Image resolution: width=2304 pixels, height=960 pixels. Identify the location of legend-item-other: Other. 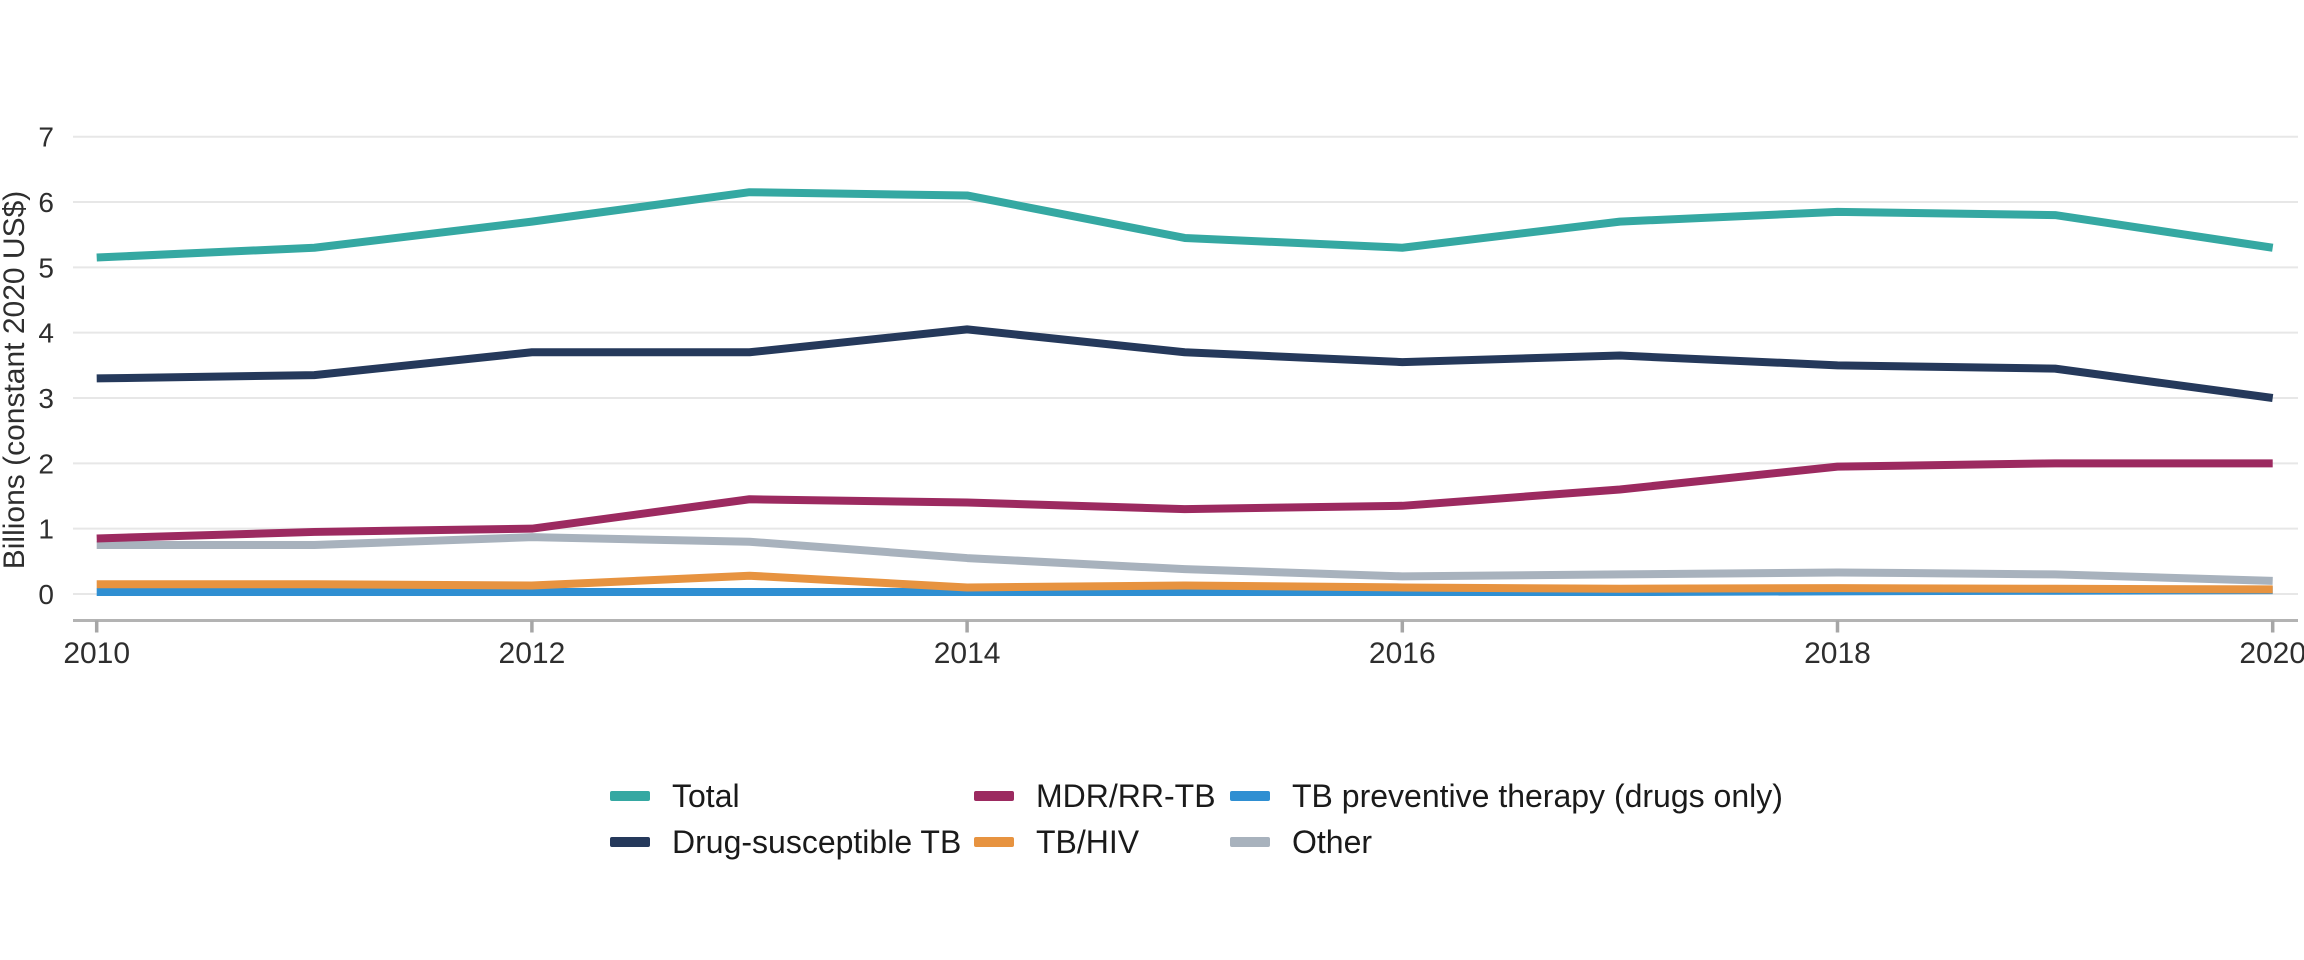
(1506, 842).